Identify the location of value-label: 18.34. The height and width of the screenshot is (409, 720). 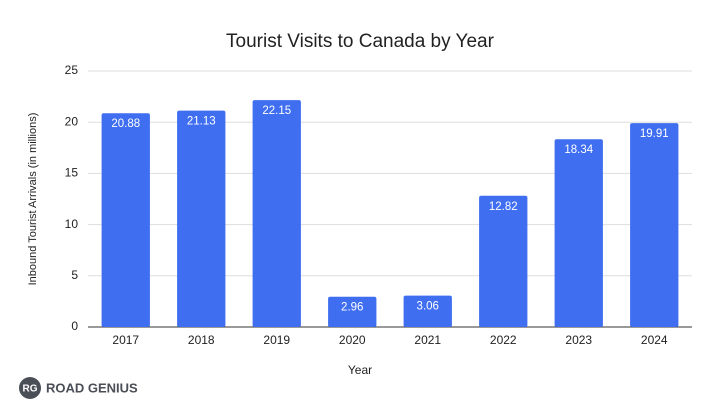
(578, 150).